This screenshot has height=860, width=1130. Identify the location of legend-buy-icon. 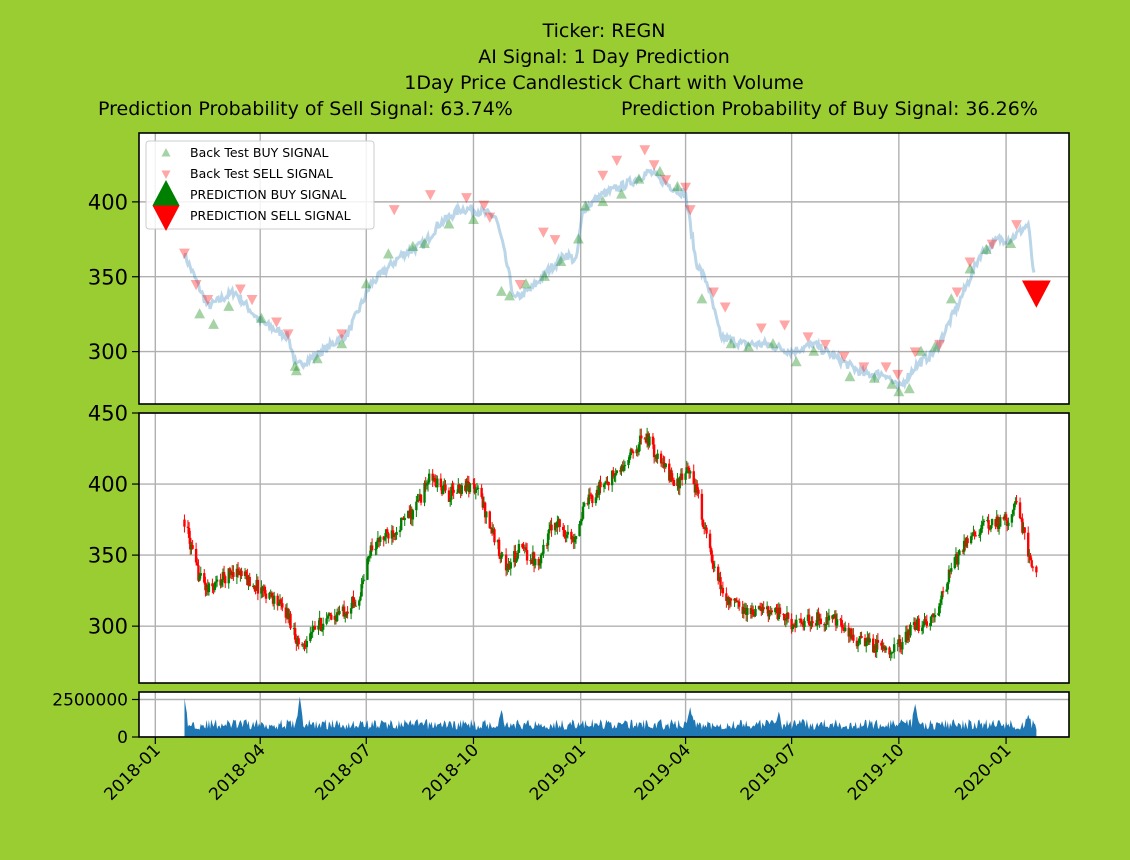
(166, 152).